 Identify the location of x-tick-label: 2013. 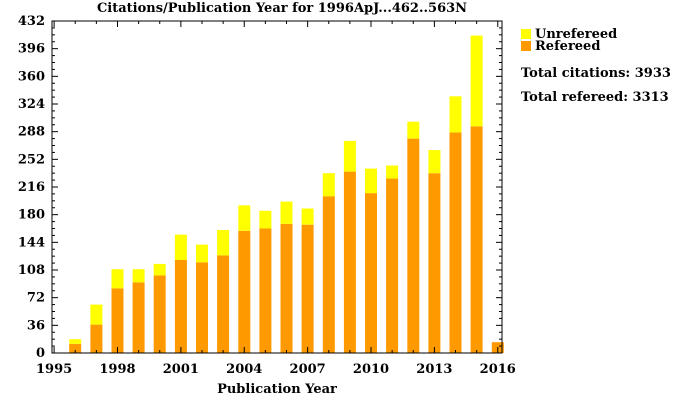
(434, 369).